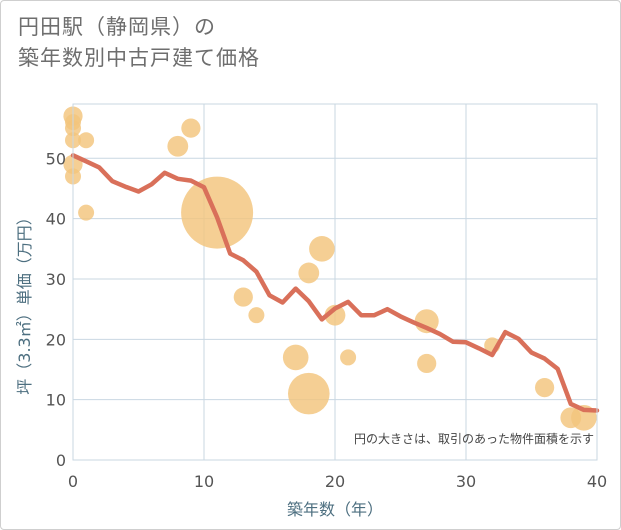 The height and width of the screenshot is (530, 621). I want to click on y-tick-label: 20, so click(56, 339).